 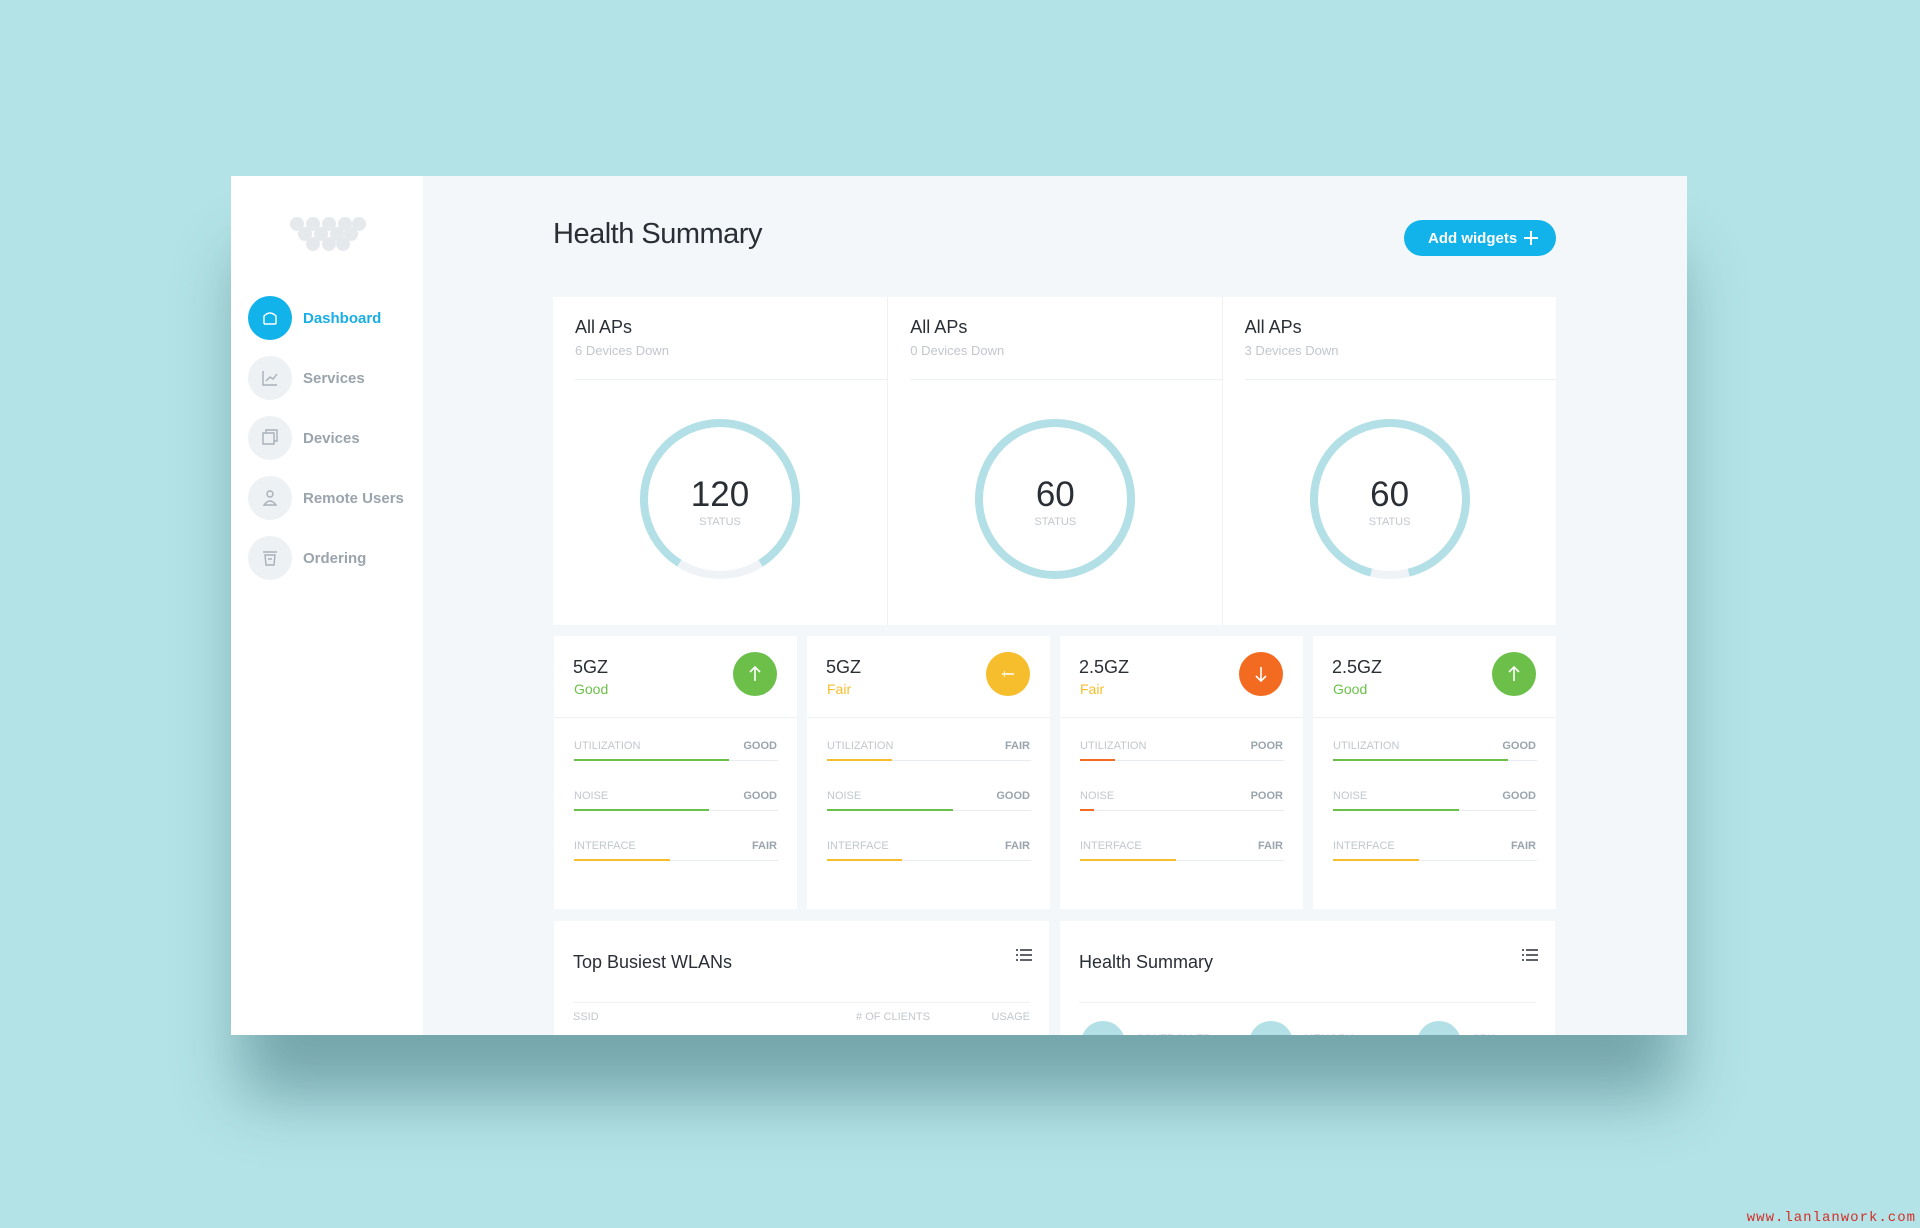 What do you see at coordinates (653, 962) in the screenshot?
I see `widget-title: Top Busiest WLANs` at bounding box center [653, 962].